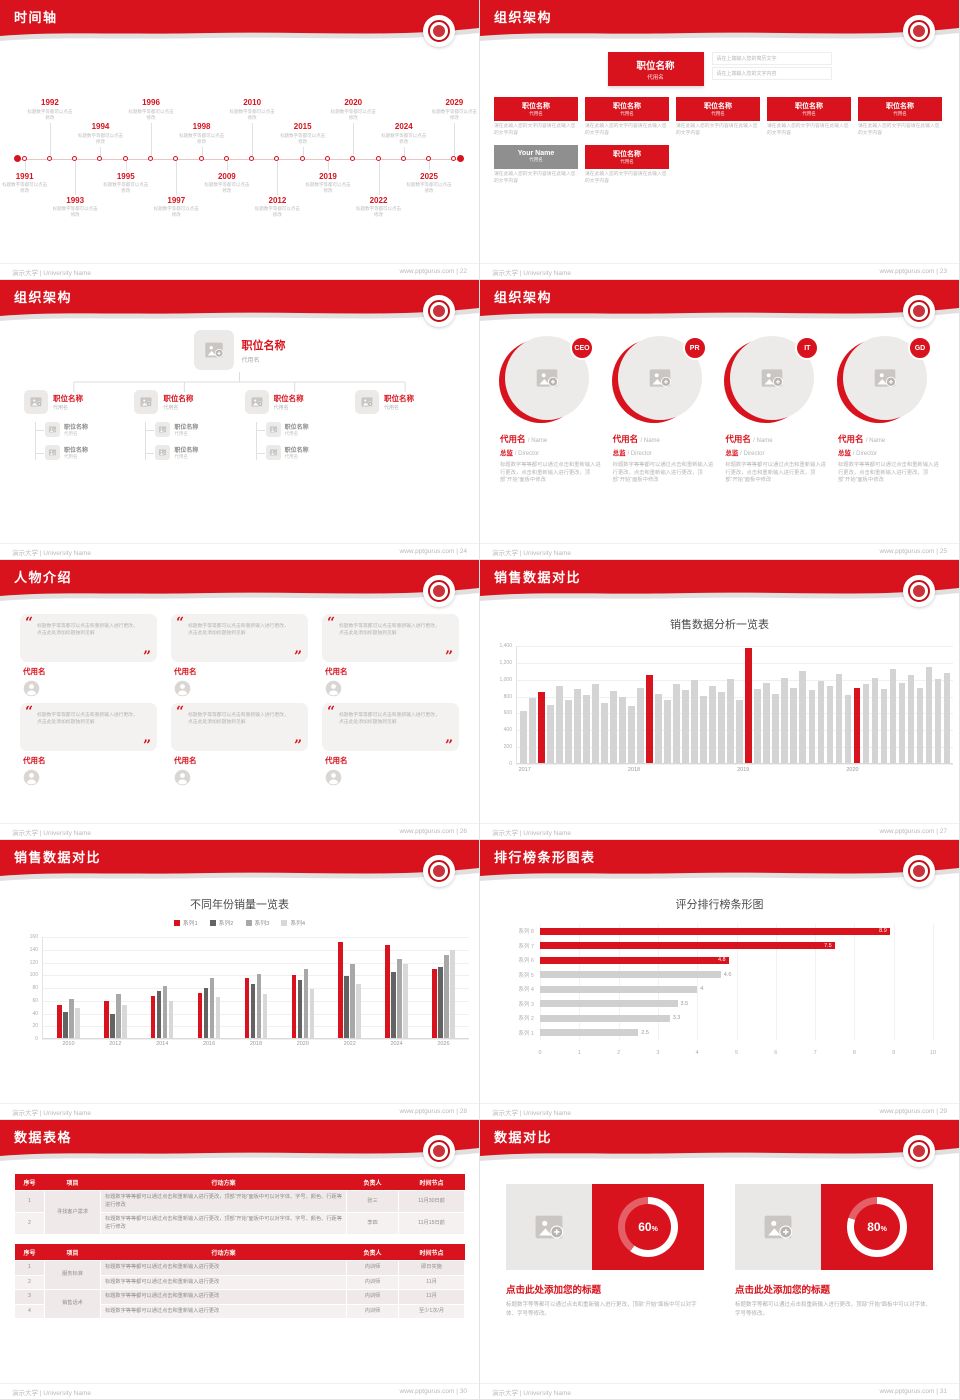 This screenshot has height=1400, width=960. What do you see at coordinates (913, 1391) in the screenshot?
I see `footer-site-page-number: www.pptgurus.com | 31` at bounding box center [913, 1391].